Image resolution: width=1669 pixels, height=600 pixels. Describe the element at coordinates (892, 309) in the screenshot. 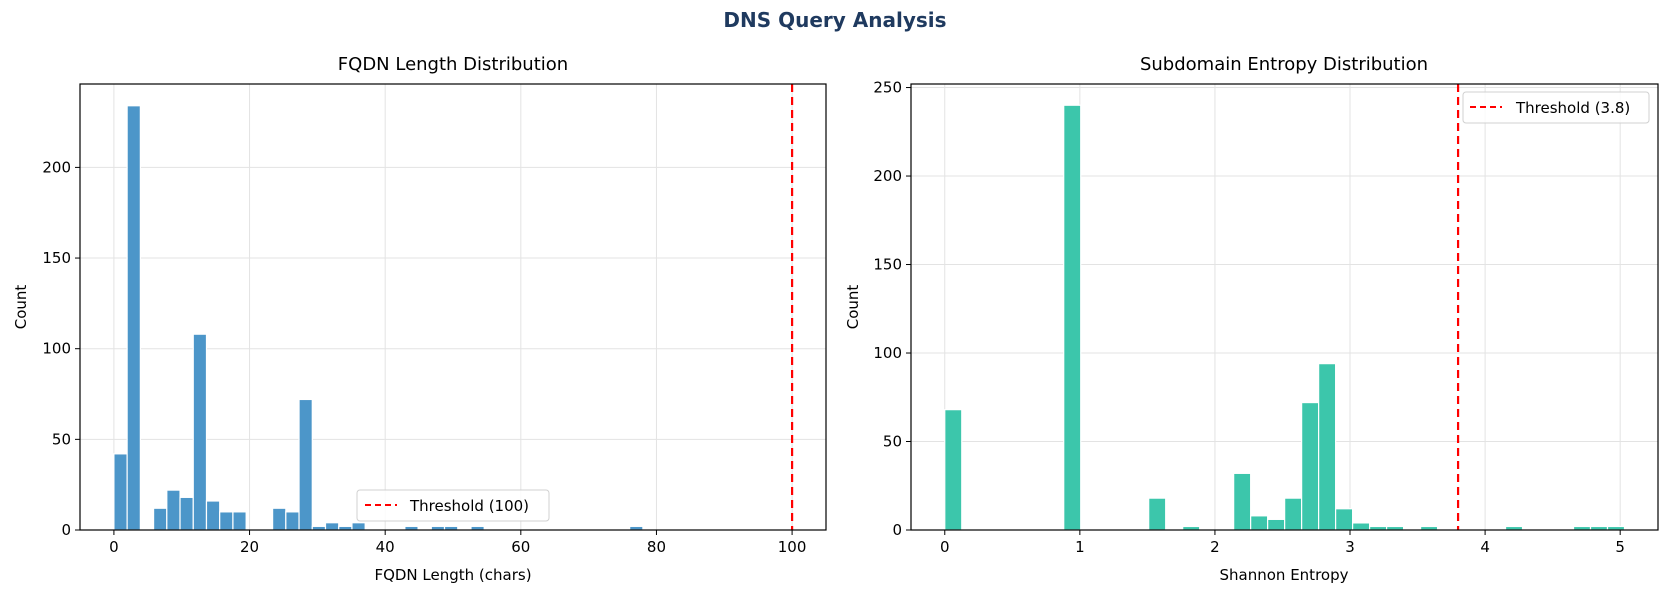

I see `y-axis-ticks: 0 50 100 150 200 250` at that location.